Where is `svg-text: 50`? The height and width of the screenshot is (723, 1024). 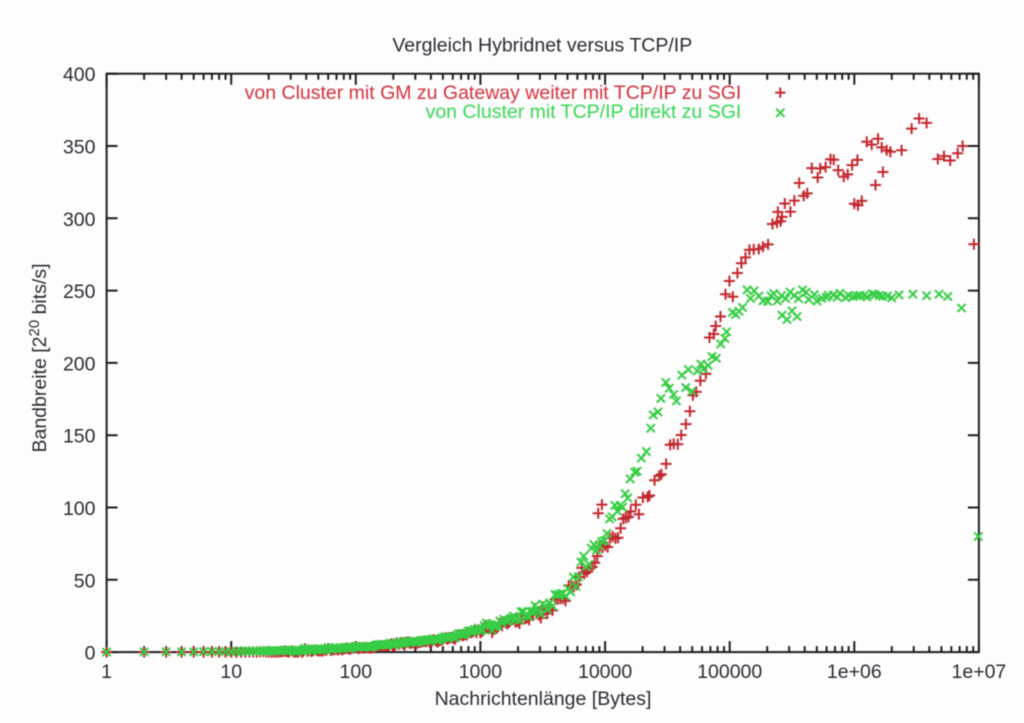 svg-text: 50 is located at coordinates (85, 581).